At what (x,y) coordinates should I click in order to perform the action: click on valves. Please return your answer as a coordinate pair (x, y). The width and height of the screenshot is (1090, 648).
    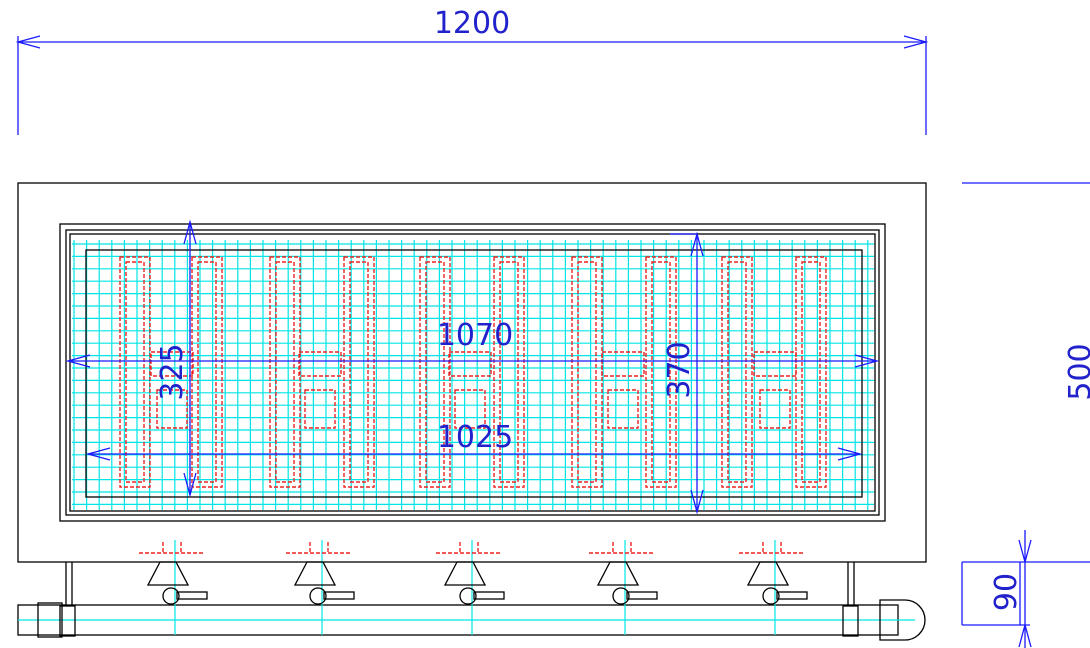
    Looking at the image, I should click on (473, 587).